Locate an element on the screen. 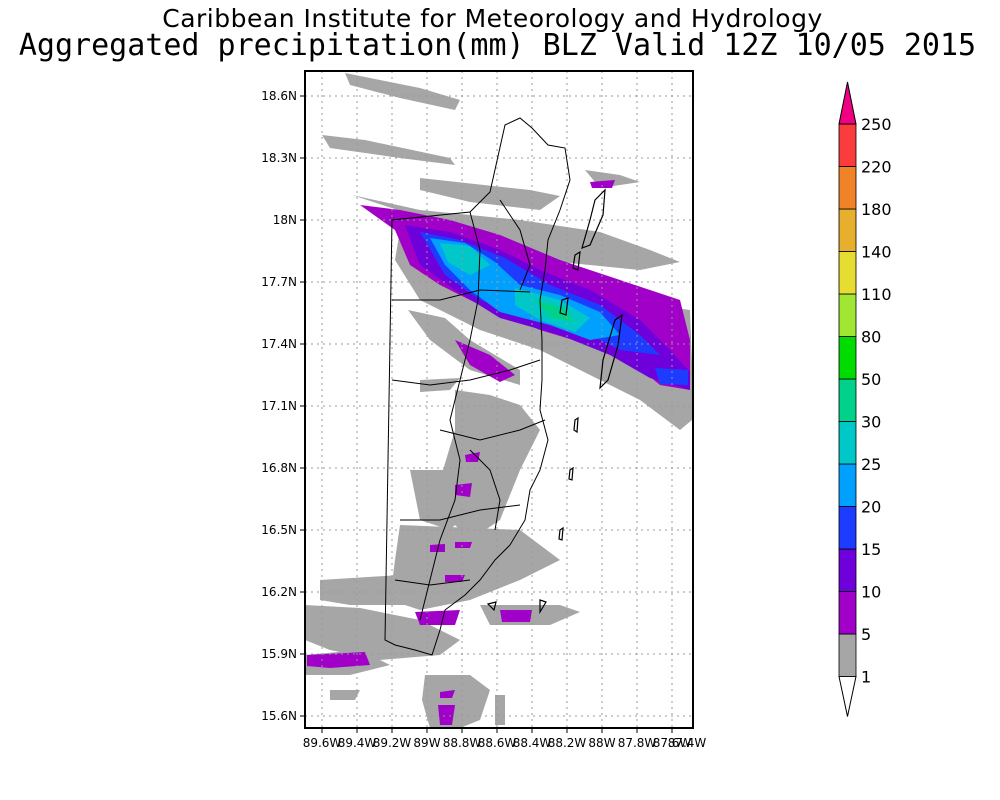  lon-label: 87.8W is located at coordinates (637, 743).